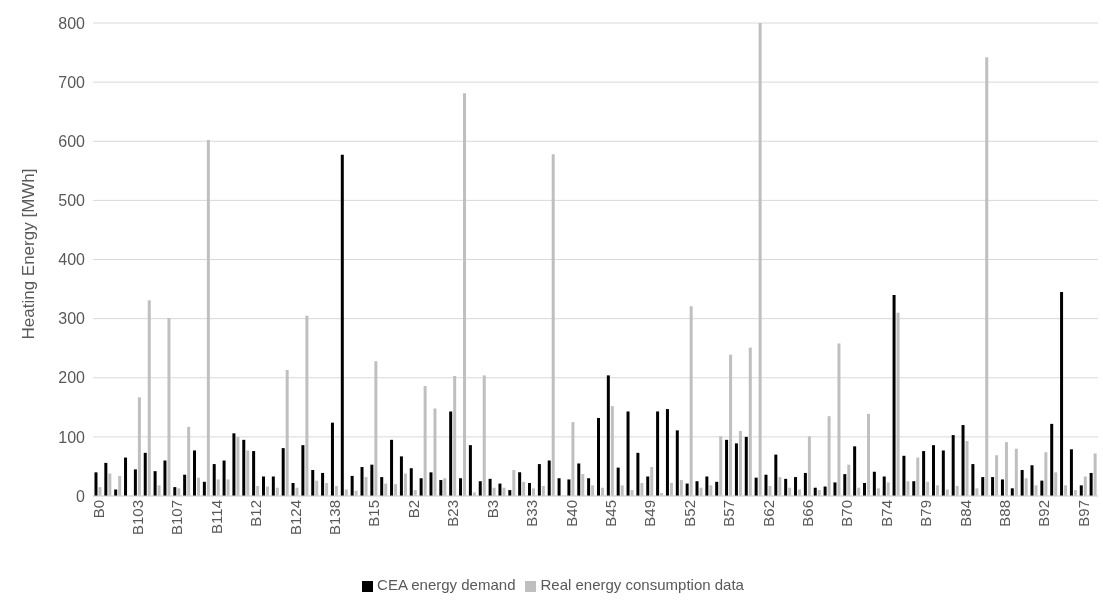  What do you see at coordinates (926, 513) in the screenshot?
I see `x-tick-label: B79` at bounding box center [926, 513].